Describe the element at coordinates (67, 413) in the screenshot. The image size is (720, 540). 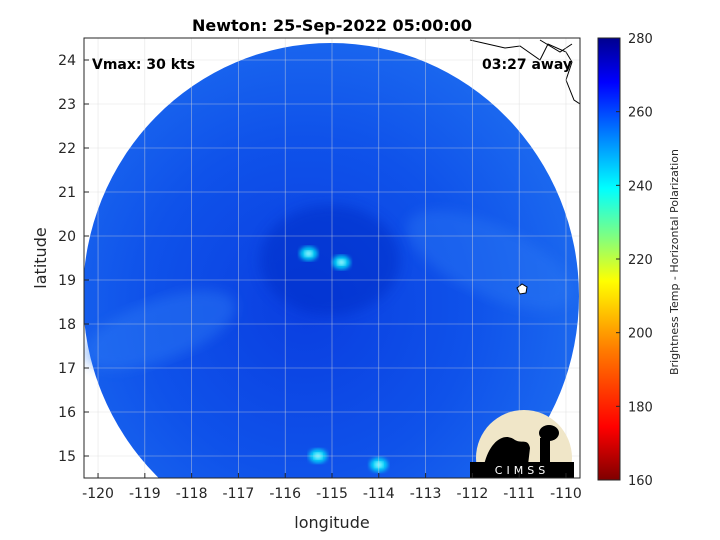
I see `y-tick-label: 16` at that location.